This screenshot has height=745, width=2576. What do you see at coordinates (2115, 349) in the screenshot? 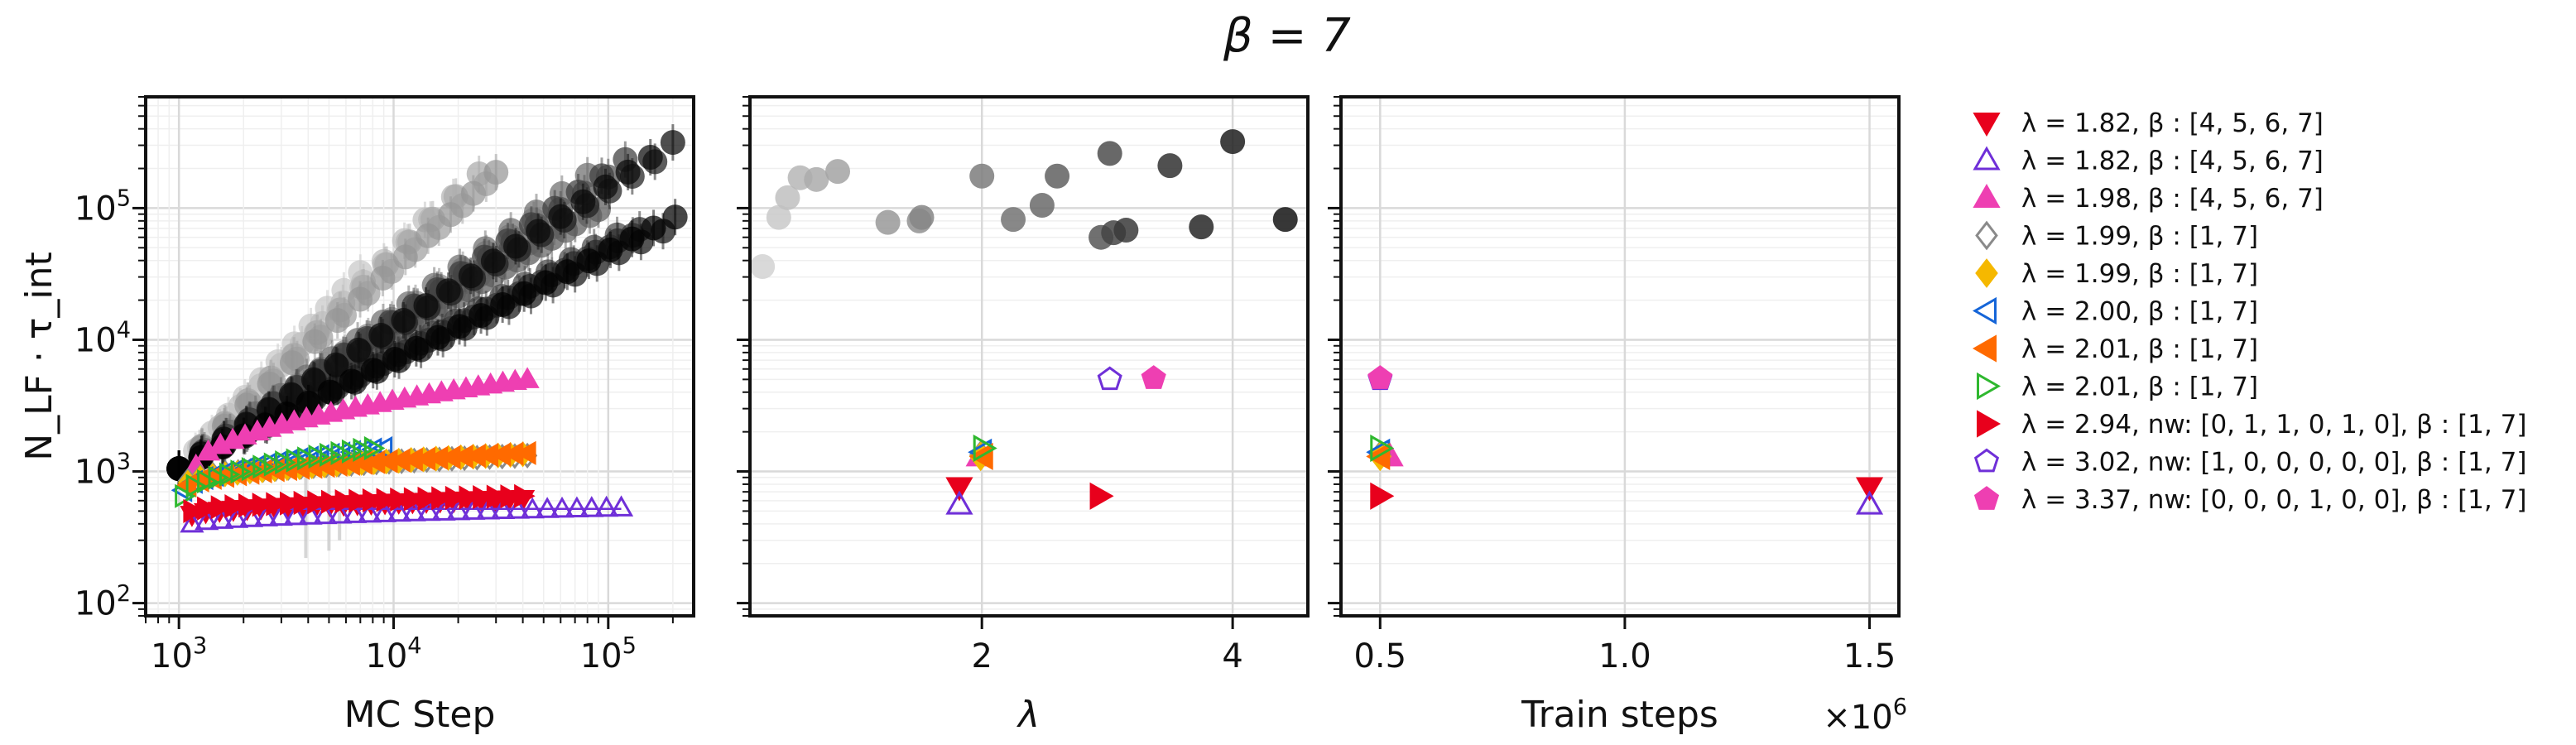
I see `legend-entry: λ = 2.01, β : [1, 7]` at bounding box center [2115, 349].